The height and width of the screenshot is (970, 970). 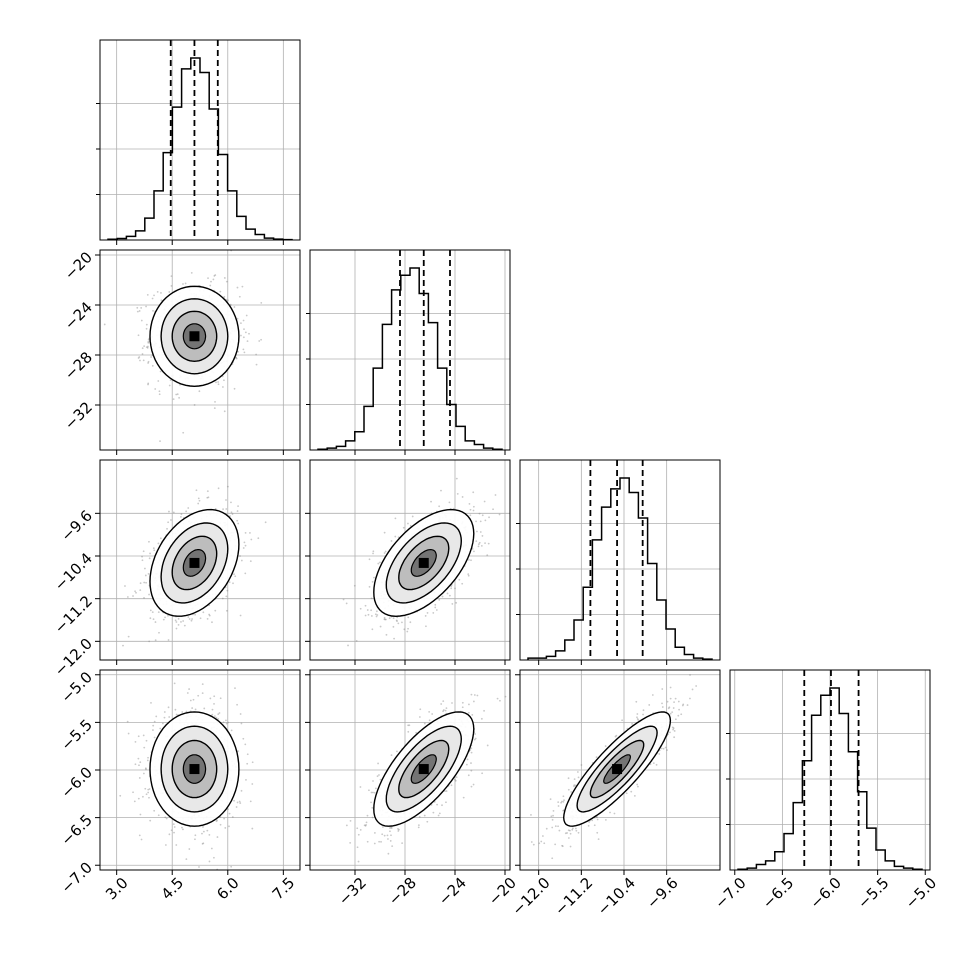 What do you see at coordinates (73, 657) in the screenshot?
I see `y-tick-label: −12.0` at bounding box center [73, 657].